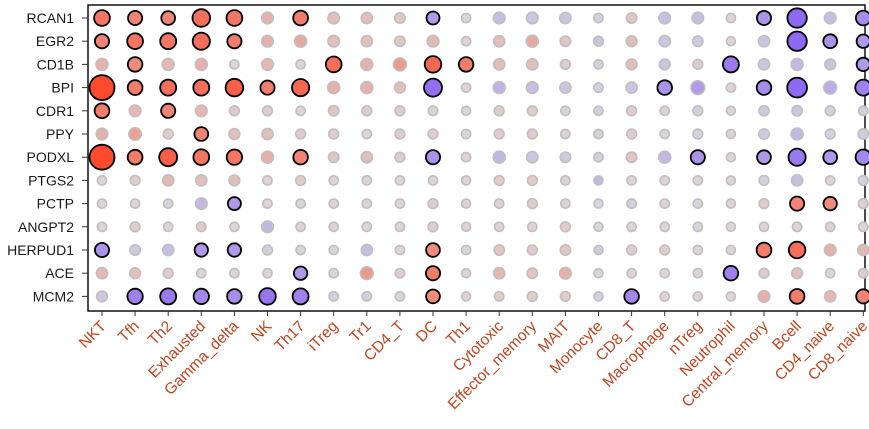 This screenshot has height=429, width=869. I want to click on dot-PPY-Effector_memory, so click(532, 134).